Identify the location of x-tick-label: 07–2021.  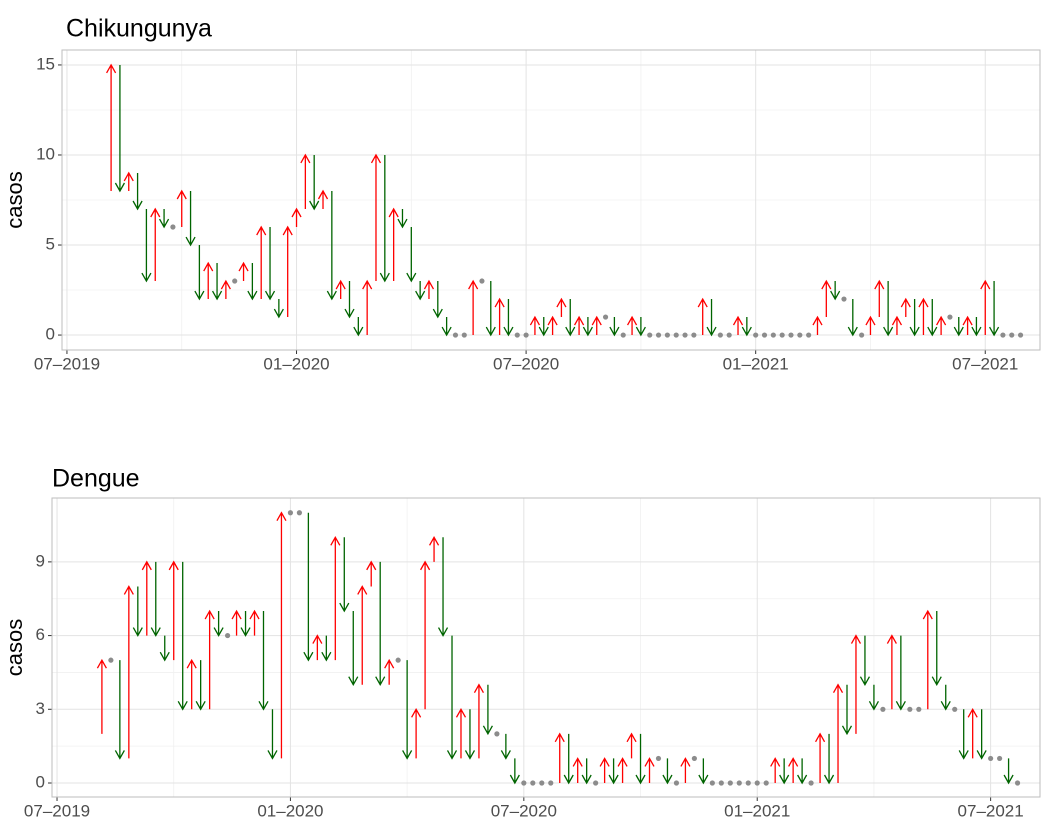
(991, 810).